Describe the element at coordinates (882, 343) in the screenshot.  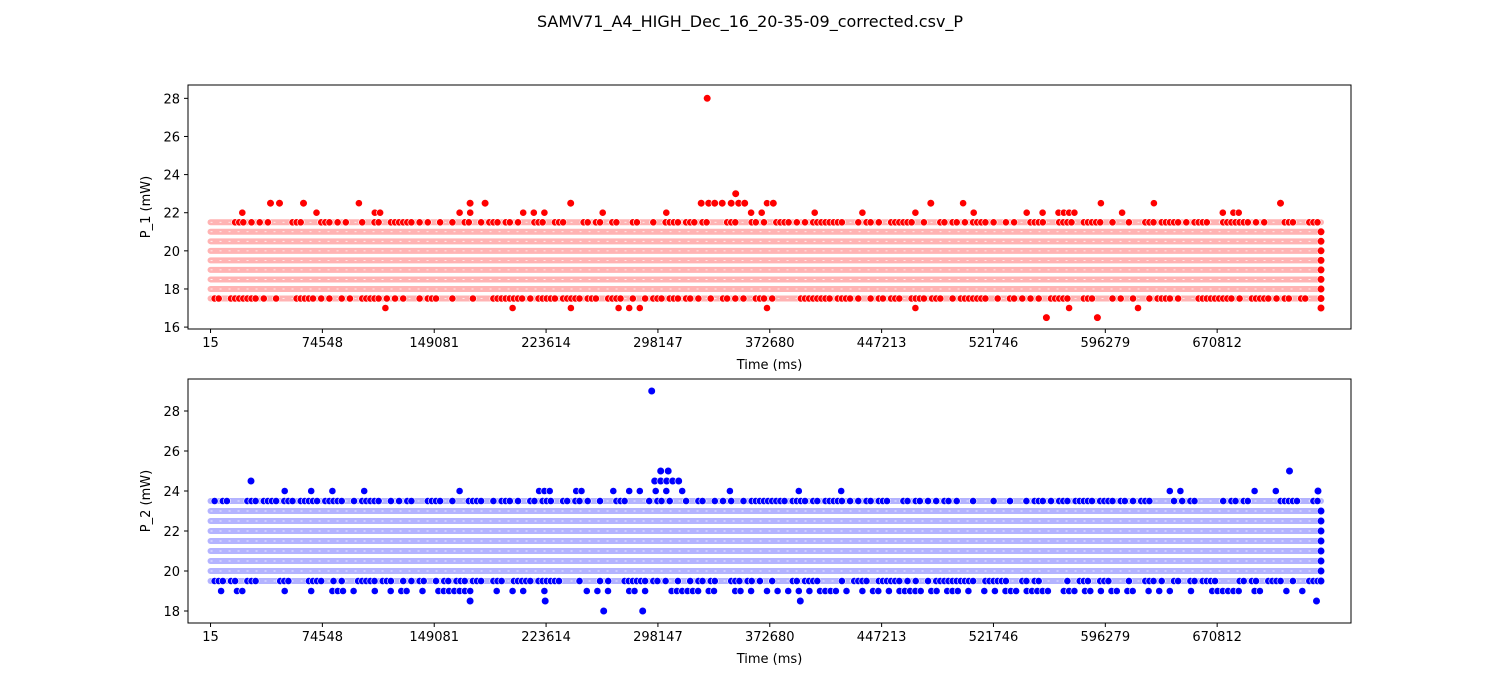
I see `x-tick-label: 447213` at that location.